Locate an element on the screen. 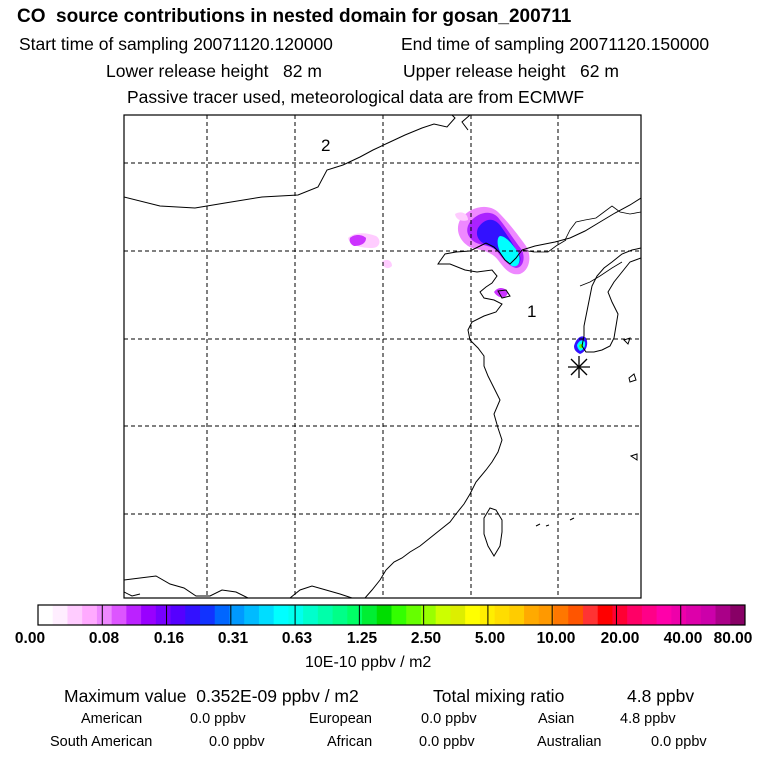 This screenshot has width=768, height=768. upper-release-height-label: Upper release height 62 m is located at coordinates (511, 71).